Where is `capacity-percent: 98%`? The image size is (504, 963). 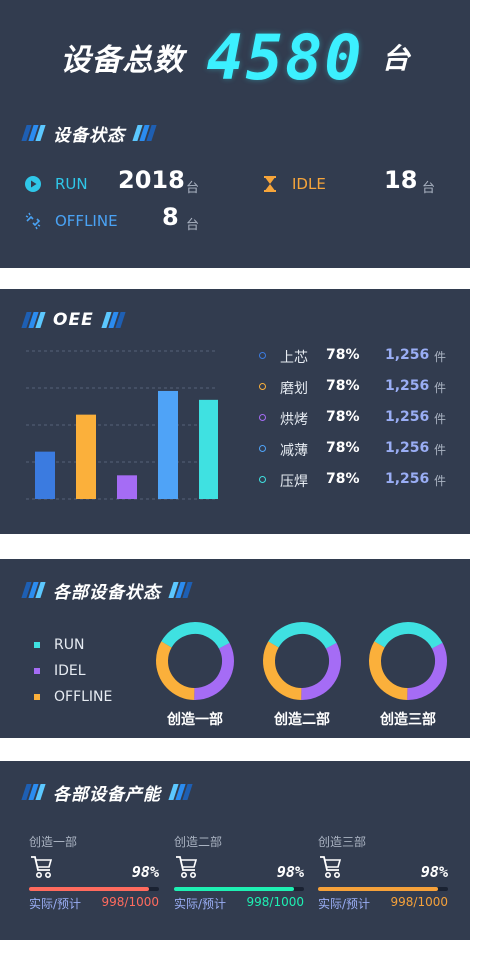
capacity-percent: 98% is located at coordinates (290, 872).